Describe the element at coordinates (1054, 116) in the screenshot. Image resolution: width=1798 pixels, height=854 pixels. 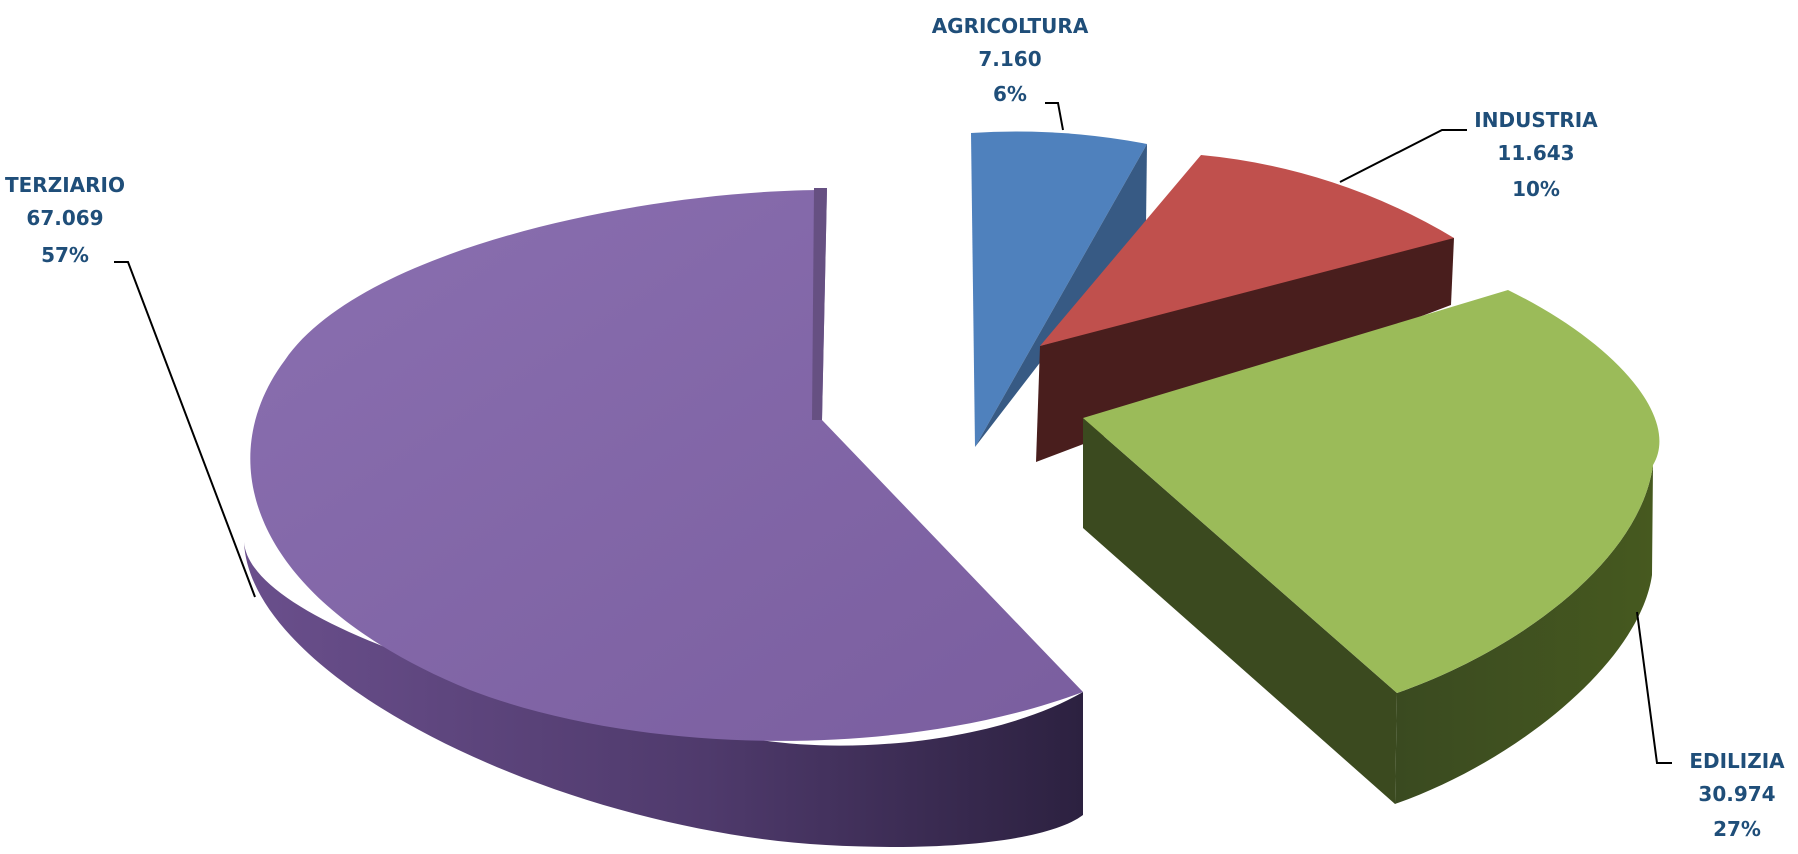
I see `leader-agricoltura` at that location.